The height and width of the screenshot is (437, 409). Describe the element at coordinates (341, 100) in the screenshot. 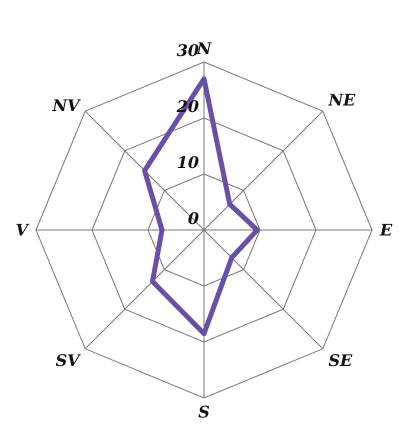

I see `spoke-label: NE` at that location.